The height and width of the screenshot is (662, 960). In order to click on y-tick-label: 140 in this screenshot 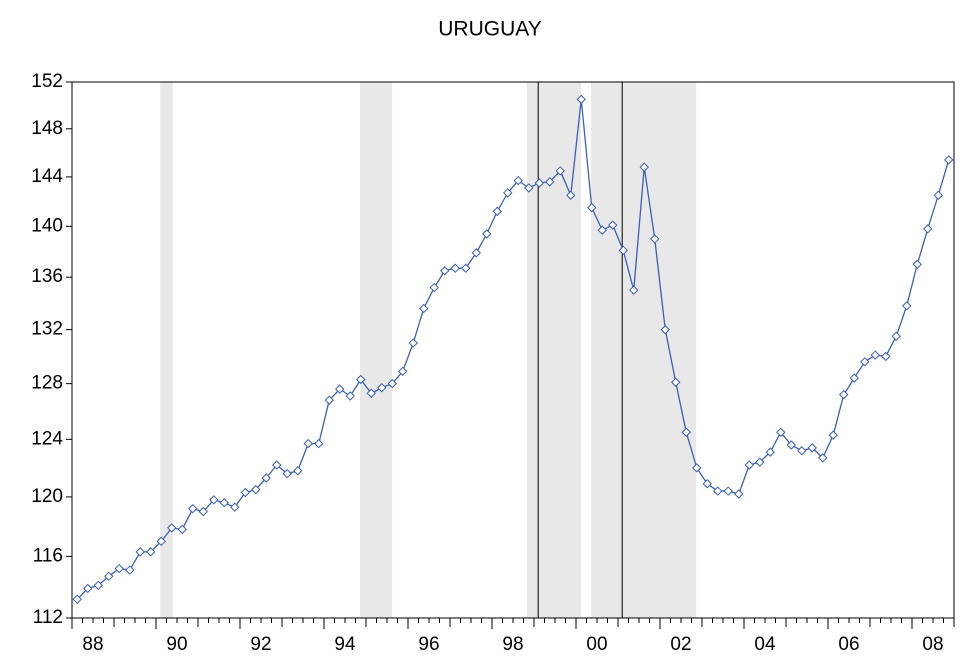, I will do `click(47, 225)`.